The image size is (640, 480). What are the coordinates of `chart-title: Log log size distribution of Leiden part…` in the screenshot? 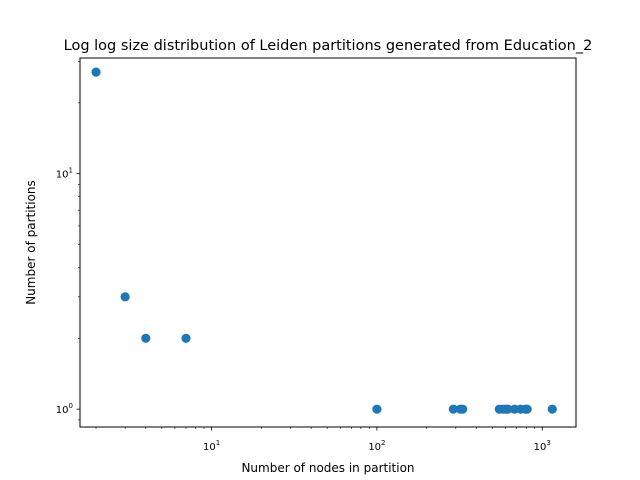 It's located at (328, 46).